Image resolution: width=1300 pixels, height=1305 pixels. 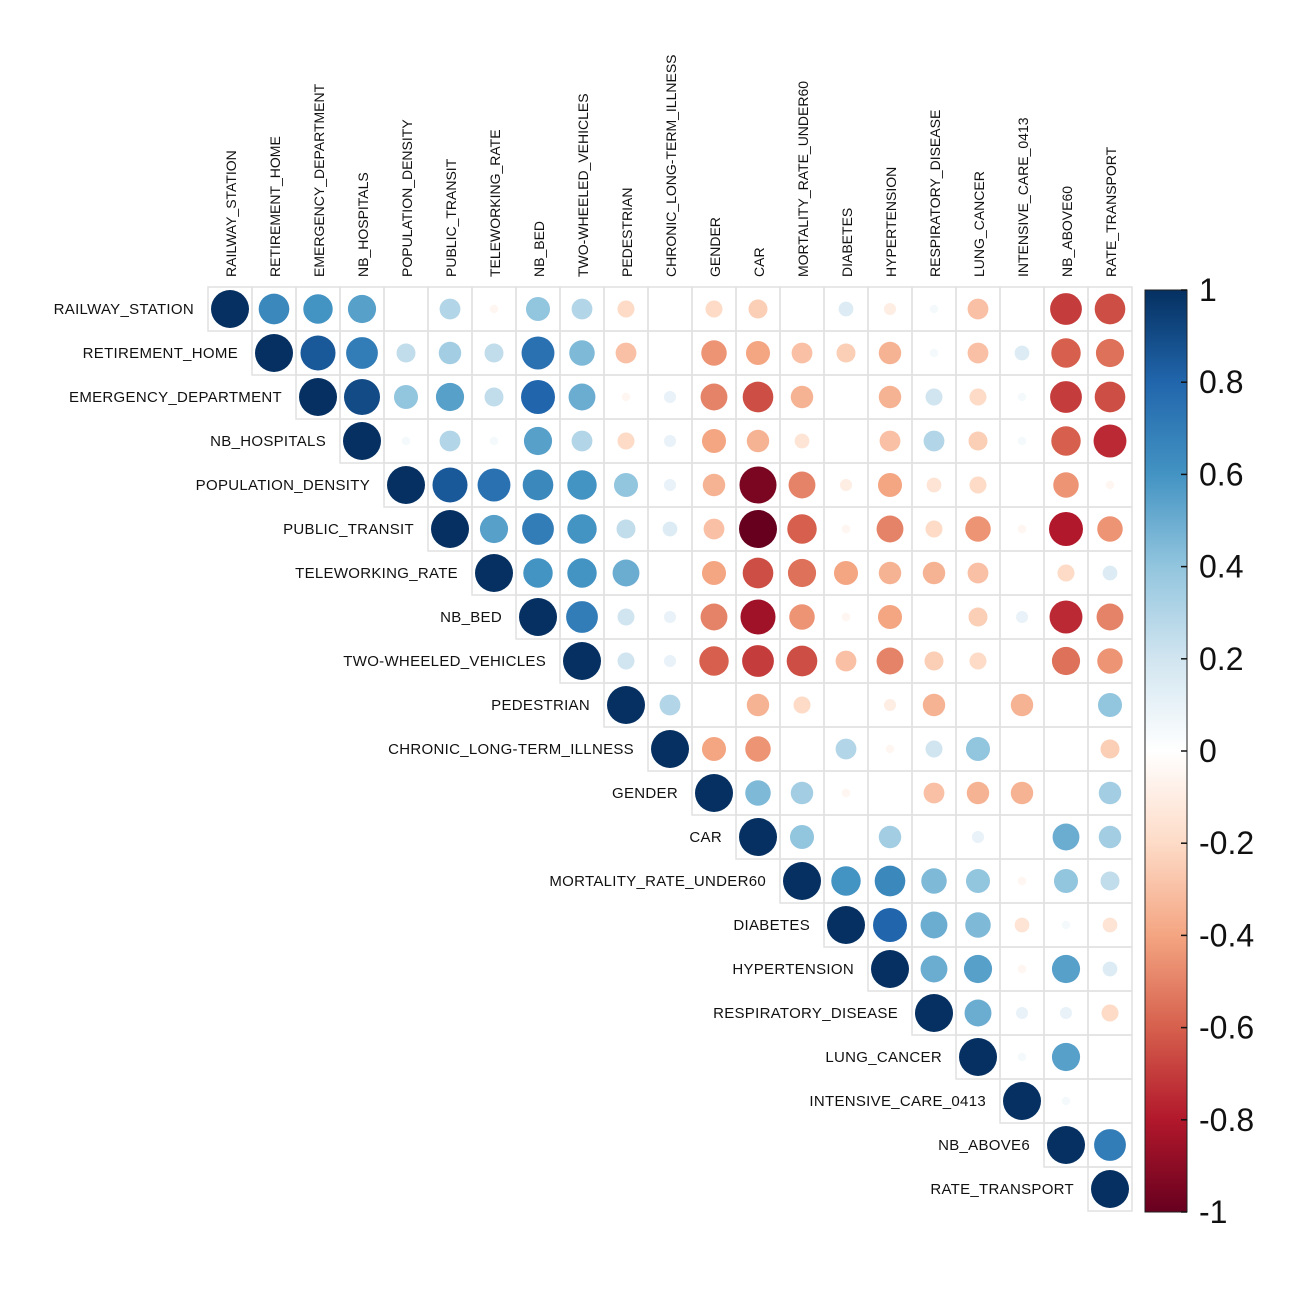 What do you see at coordinates (1166, 751) in the screenshot?
I see `colorbar` at bounding box center [1166, 751].